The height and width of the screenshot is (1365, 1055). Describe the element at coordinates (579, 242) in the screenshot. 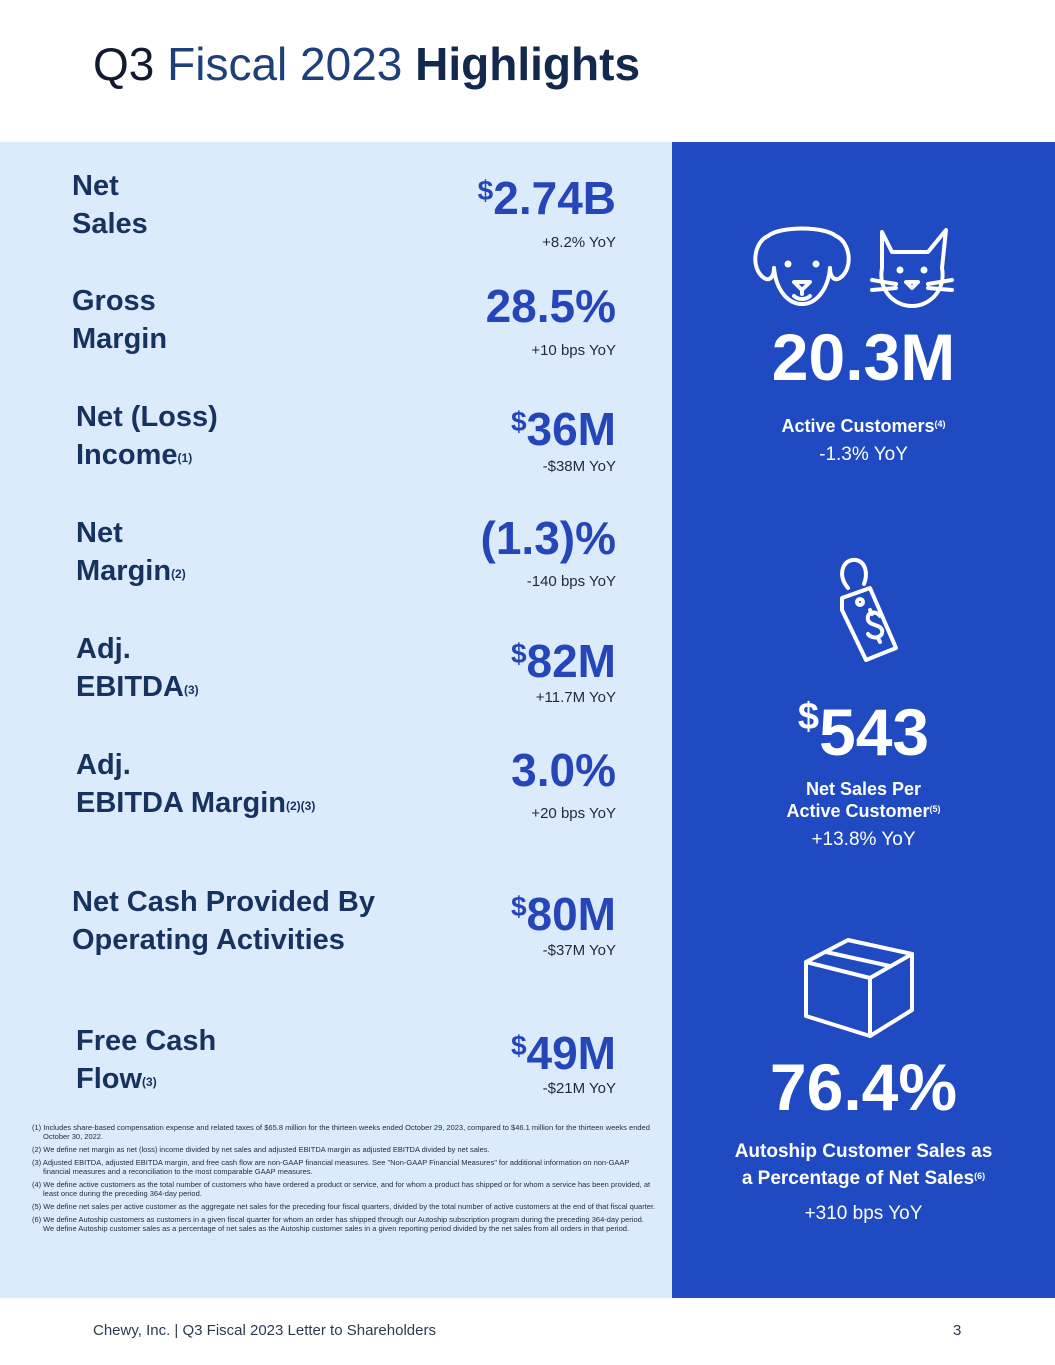

I see `metric-delta: +8.2% YoY` at that location.